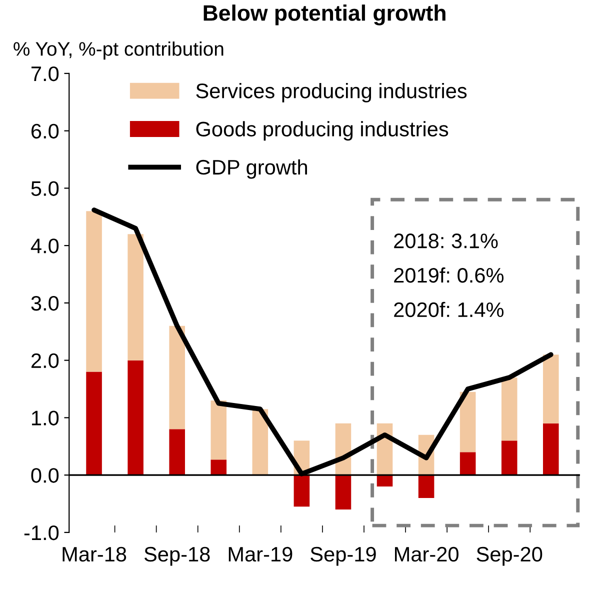 Image resolution: width=601 pixels, height=612 pixels. What do you see at coordinates (45, 74) in the screenshot?
I see `y-tick-label: 7.0` at bounding box center [45, 74].